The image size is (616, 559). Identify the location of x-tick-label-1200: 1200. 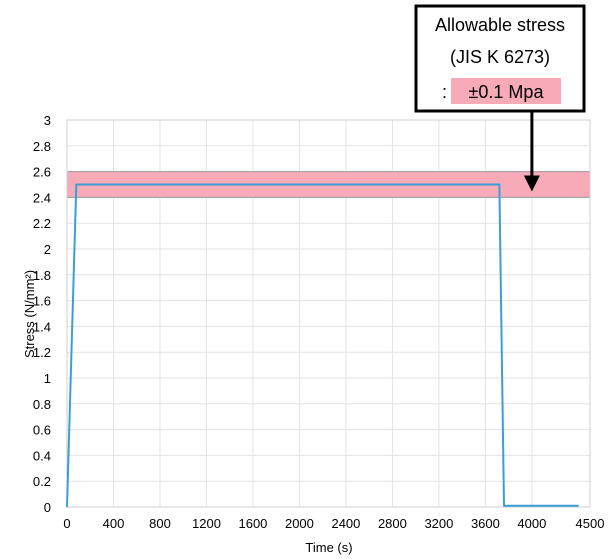
(206, 523).